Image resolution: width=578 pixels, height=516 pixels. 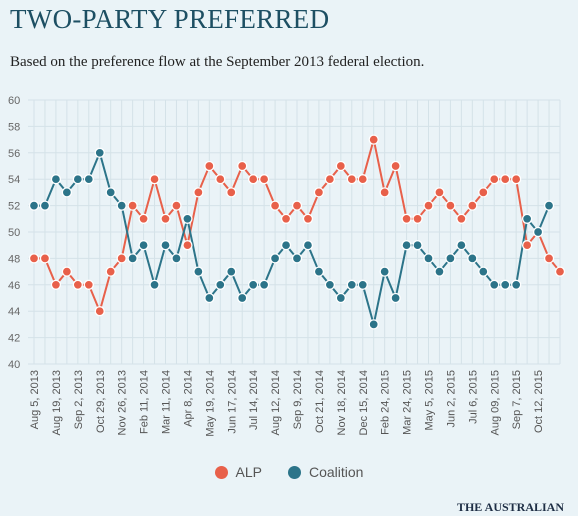 What do you see at coordinates (145, 402) in the screenshot?
I see `x-tick-label: Feb 11, 2014` at bounding box center [145, 402].